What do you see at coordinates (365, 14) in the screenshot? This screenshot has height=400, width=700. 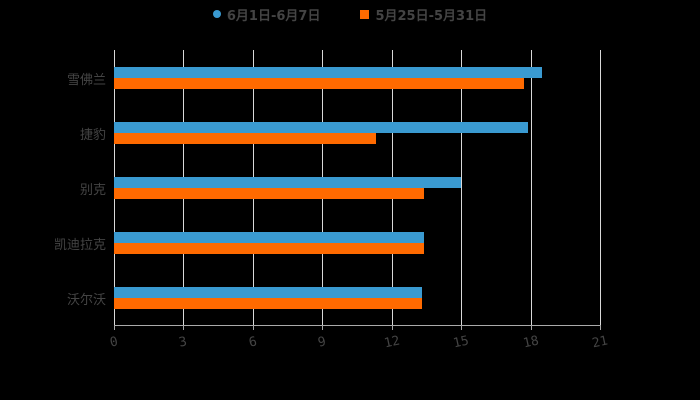 I see `square-marker-icon` at bounding box center [365, 14].